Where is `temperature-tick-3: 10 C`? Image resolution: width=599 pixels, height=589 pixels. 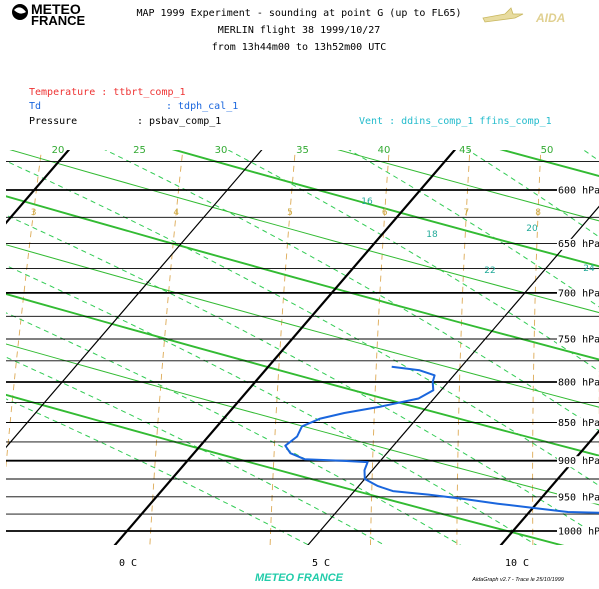
temperature-tick-3: 10 C is located at coordinates (517, 563).